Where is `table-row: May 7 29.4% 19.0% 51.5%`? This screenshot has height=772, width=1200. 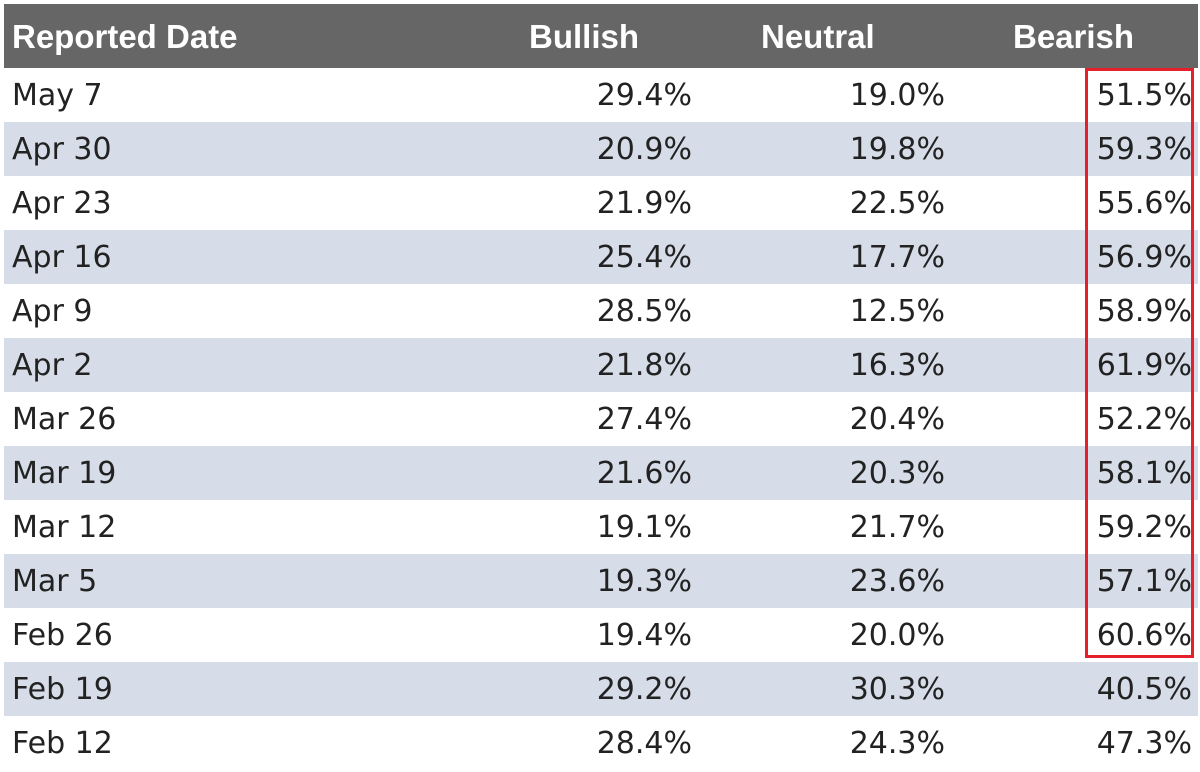
table-row: May 7 29.4% 19.0% 51.5% is located at coordinates (601, 95).